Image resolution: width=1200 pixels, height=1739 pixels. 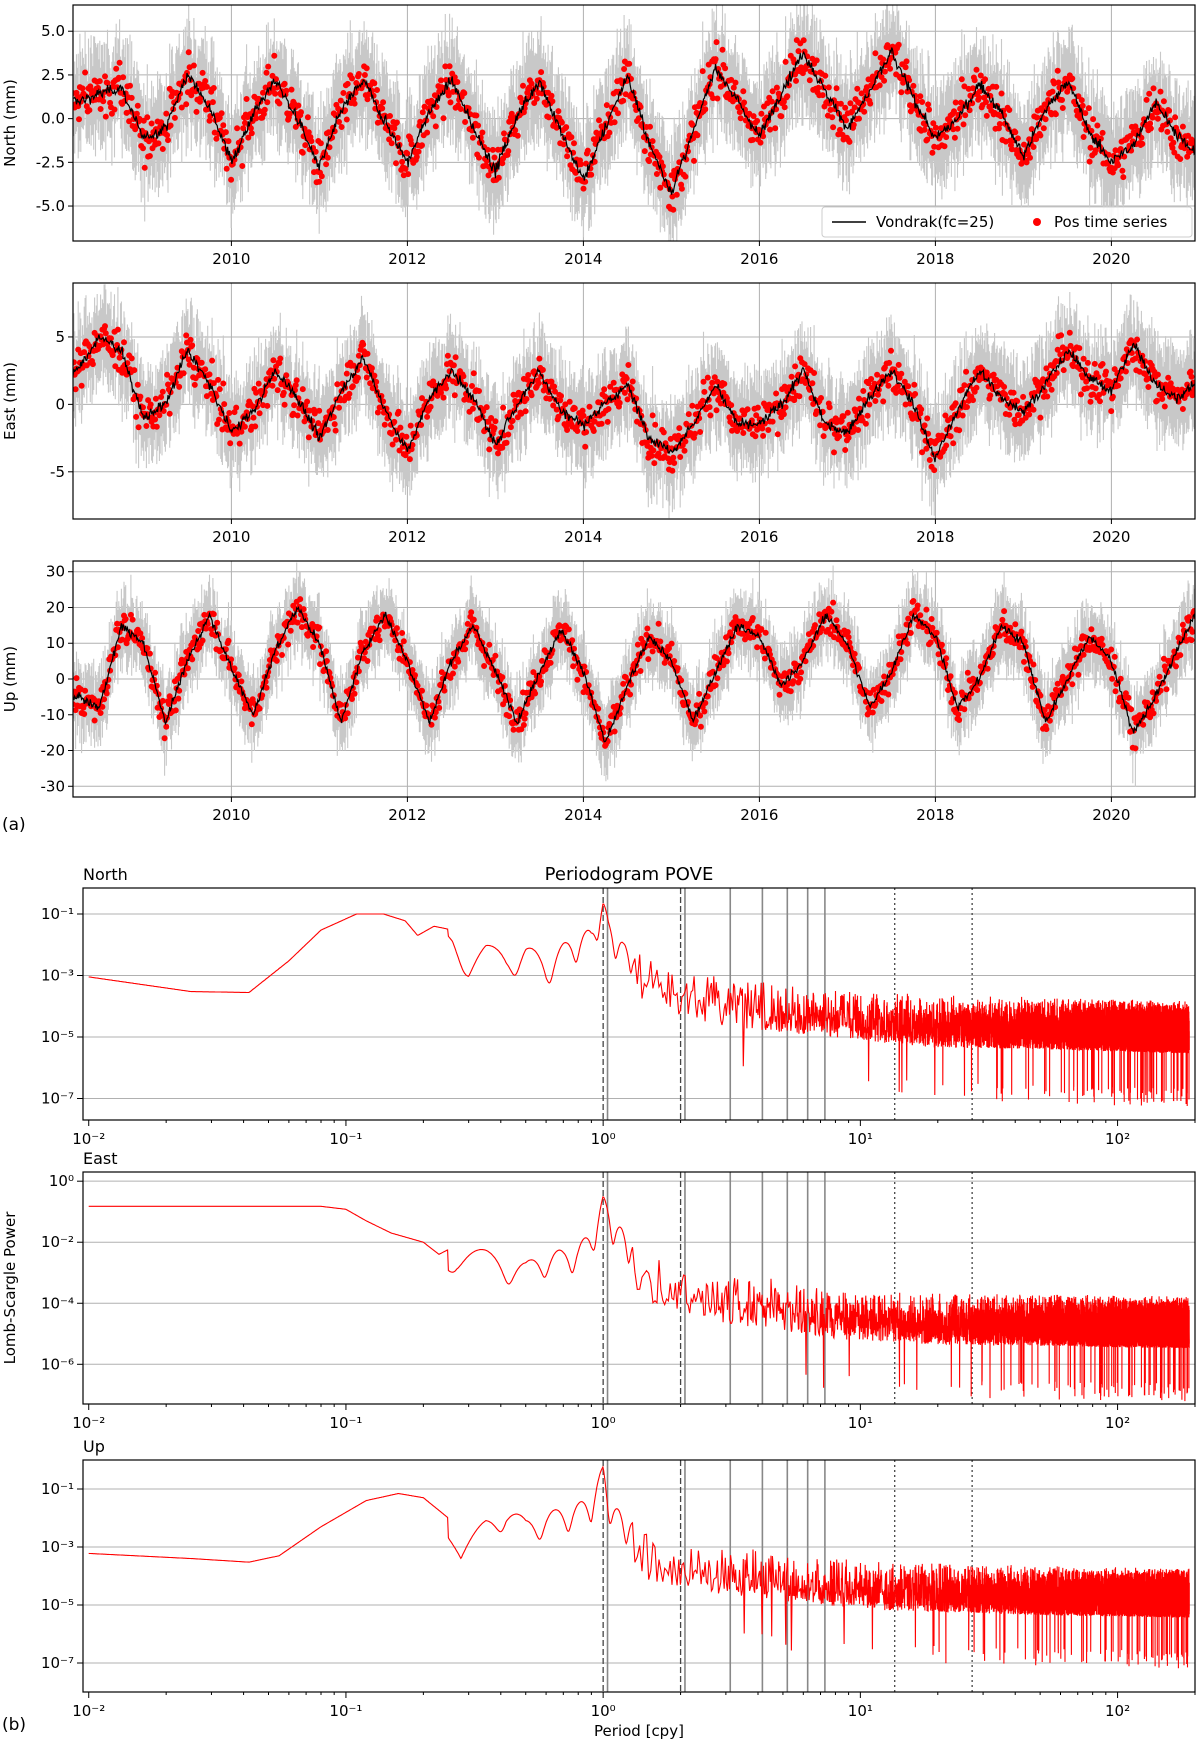 What do you see at coordinates (60, 337) in the screenshot?
I see `y-tick-label: 5` at bounding box center [60, 337].